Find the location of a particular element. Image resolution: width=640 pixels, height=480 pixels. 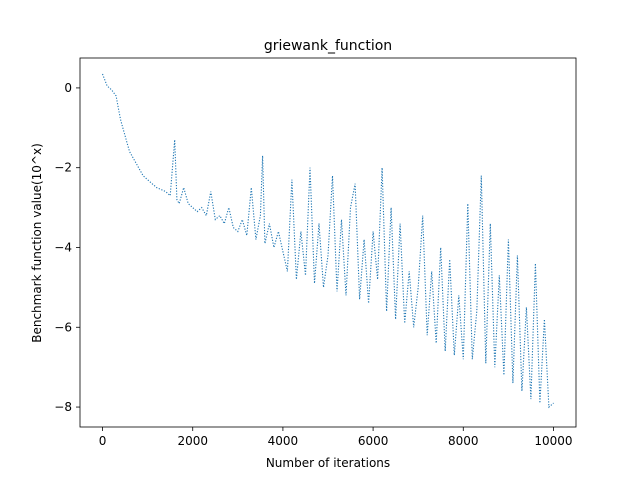

y-axis-label: Benchmark function value(10^x) is located at coordinates (37, 243).